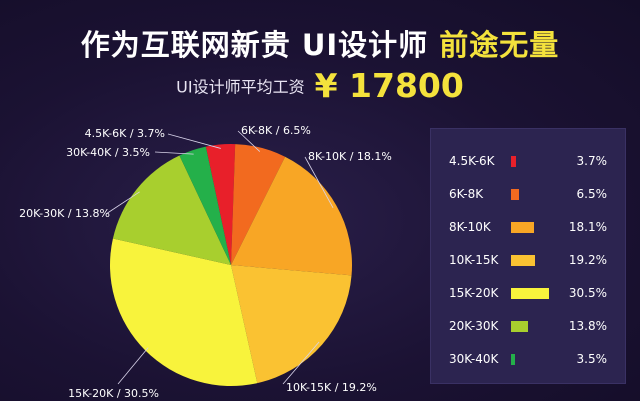 The image size is (640, 401). Describe the element at coordinates (529, 162) in the screenshot. I see `legend-item-4.5K-6K: 4.5K-6K 3.7%` at that location.